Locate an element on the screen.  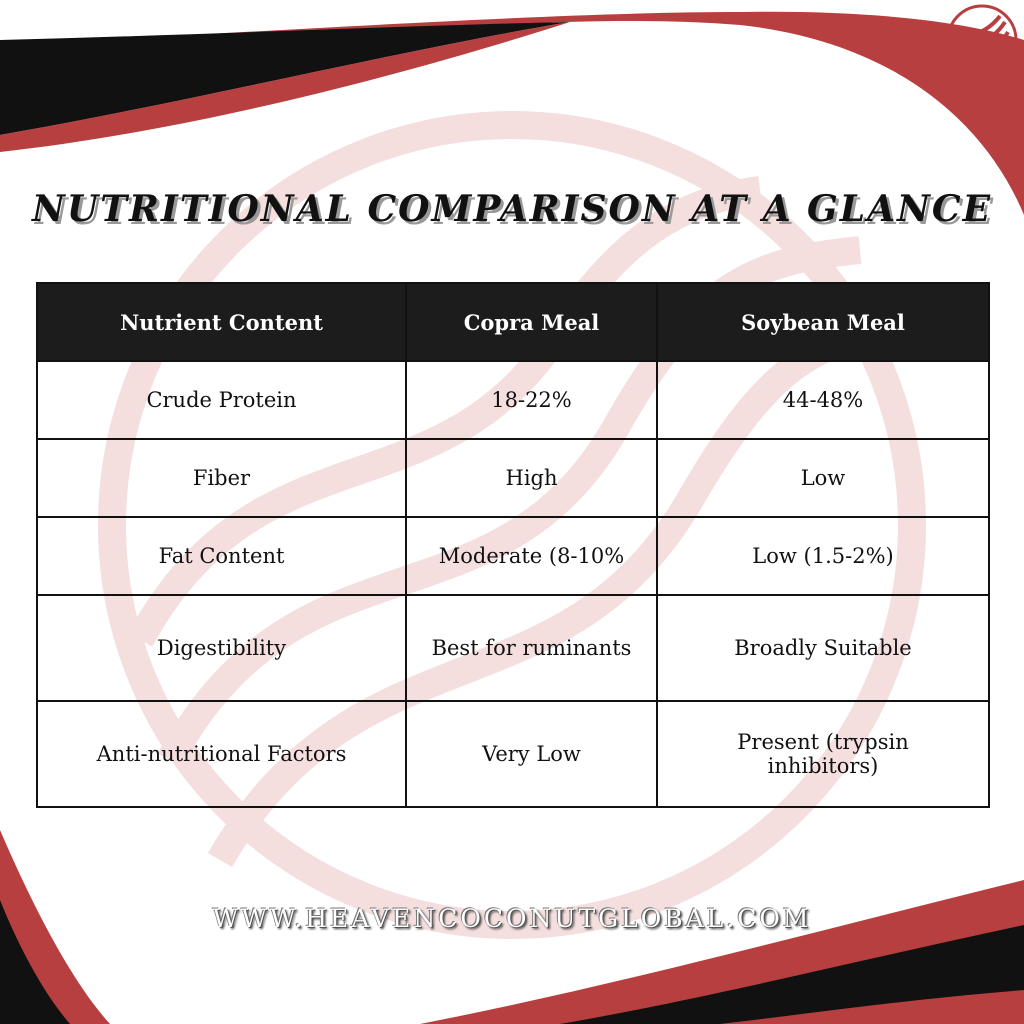
header-row: Nutrient Content Copra Meal Soybean Meal is located at coordinates (513, 322).